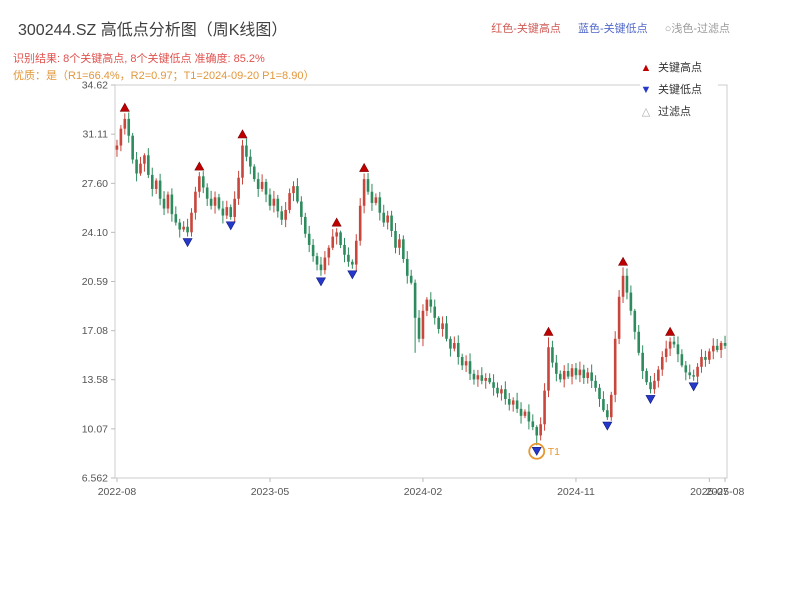  What do you see at coordinates (697, 29) in the screenshot?
I see `top-legend-filtered: ○浅色-过滤点` at bounding box center [697, 29].